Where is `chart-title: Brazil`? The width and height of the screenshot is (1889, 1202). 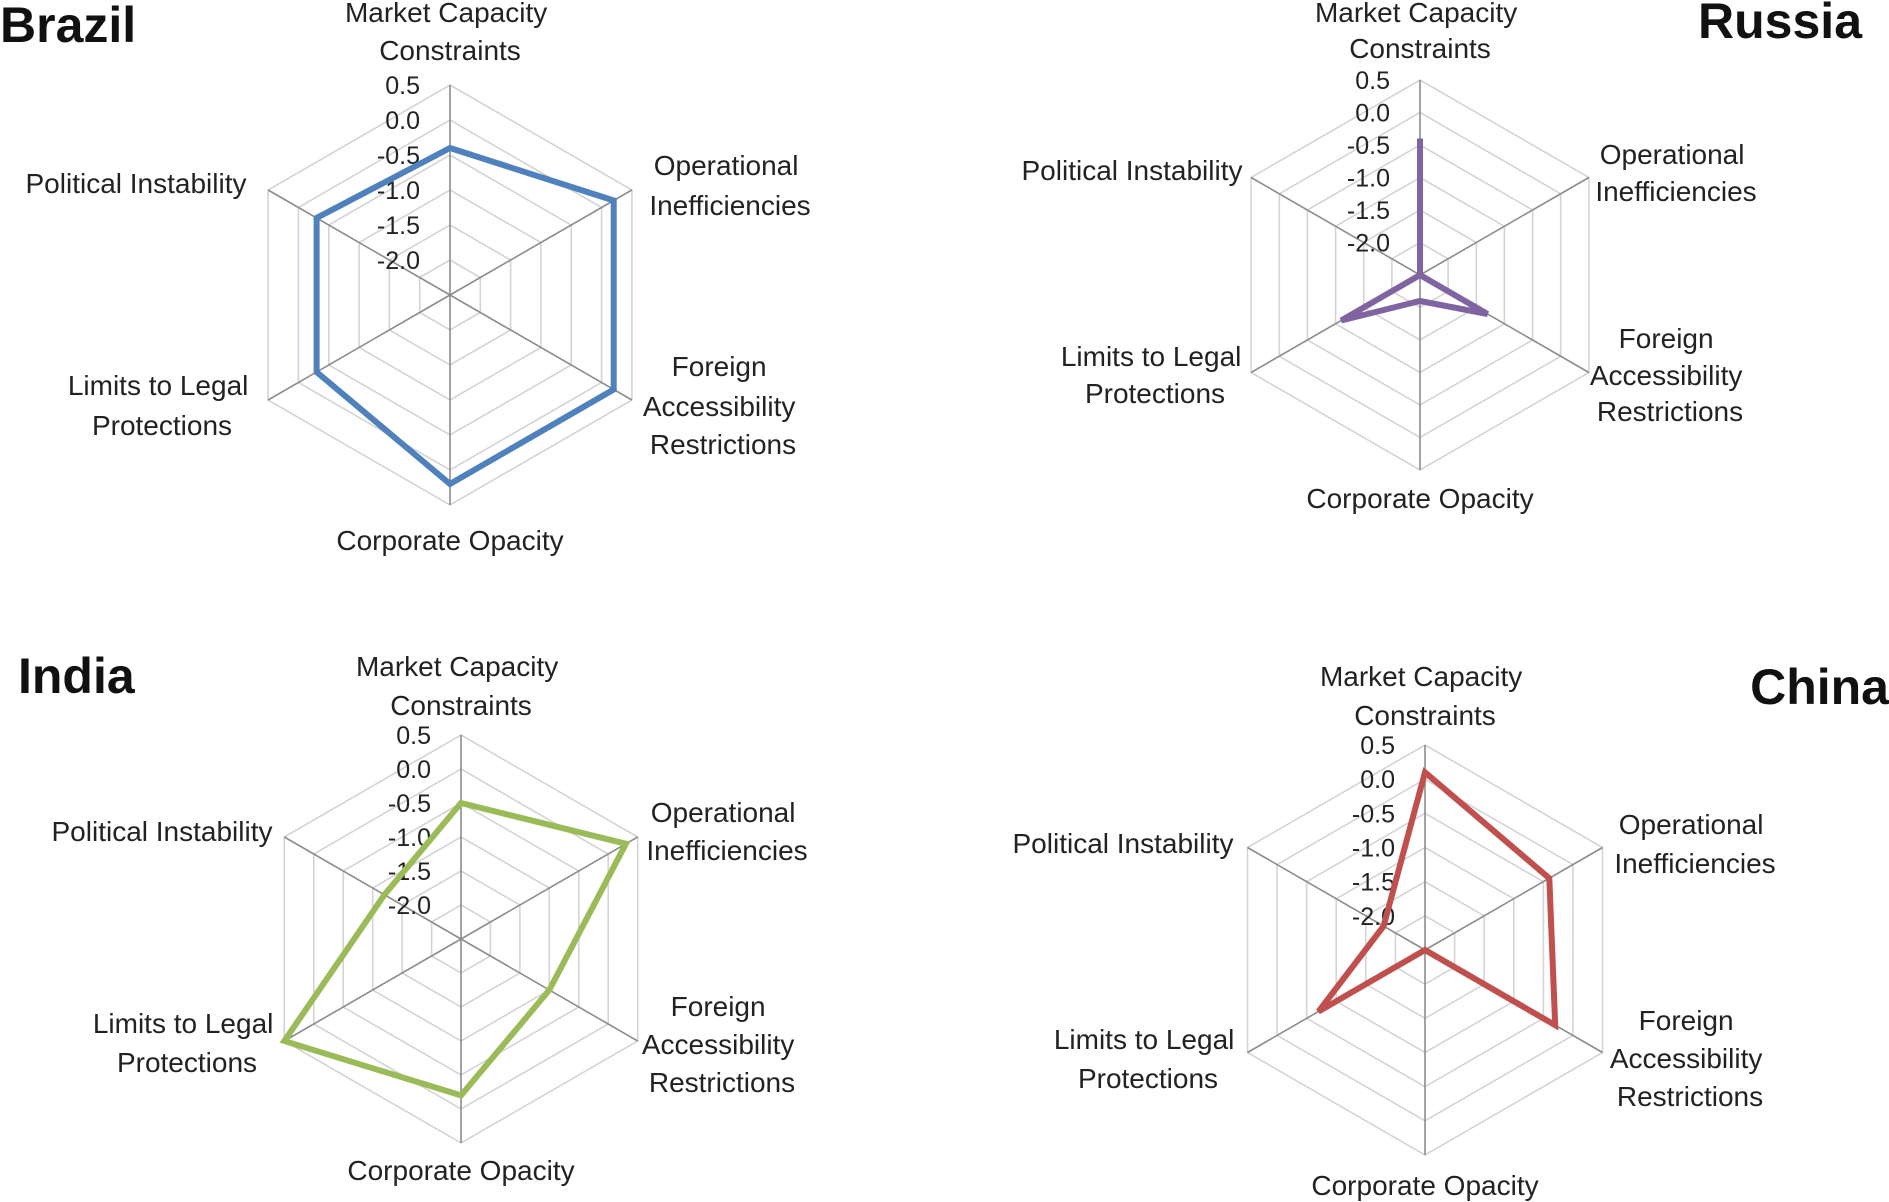
chart-title: Brazil is located at coordinates (68, 26).